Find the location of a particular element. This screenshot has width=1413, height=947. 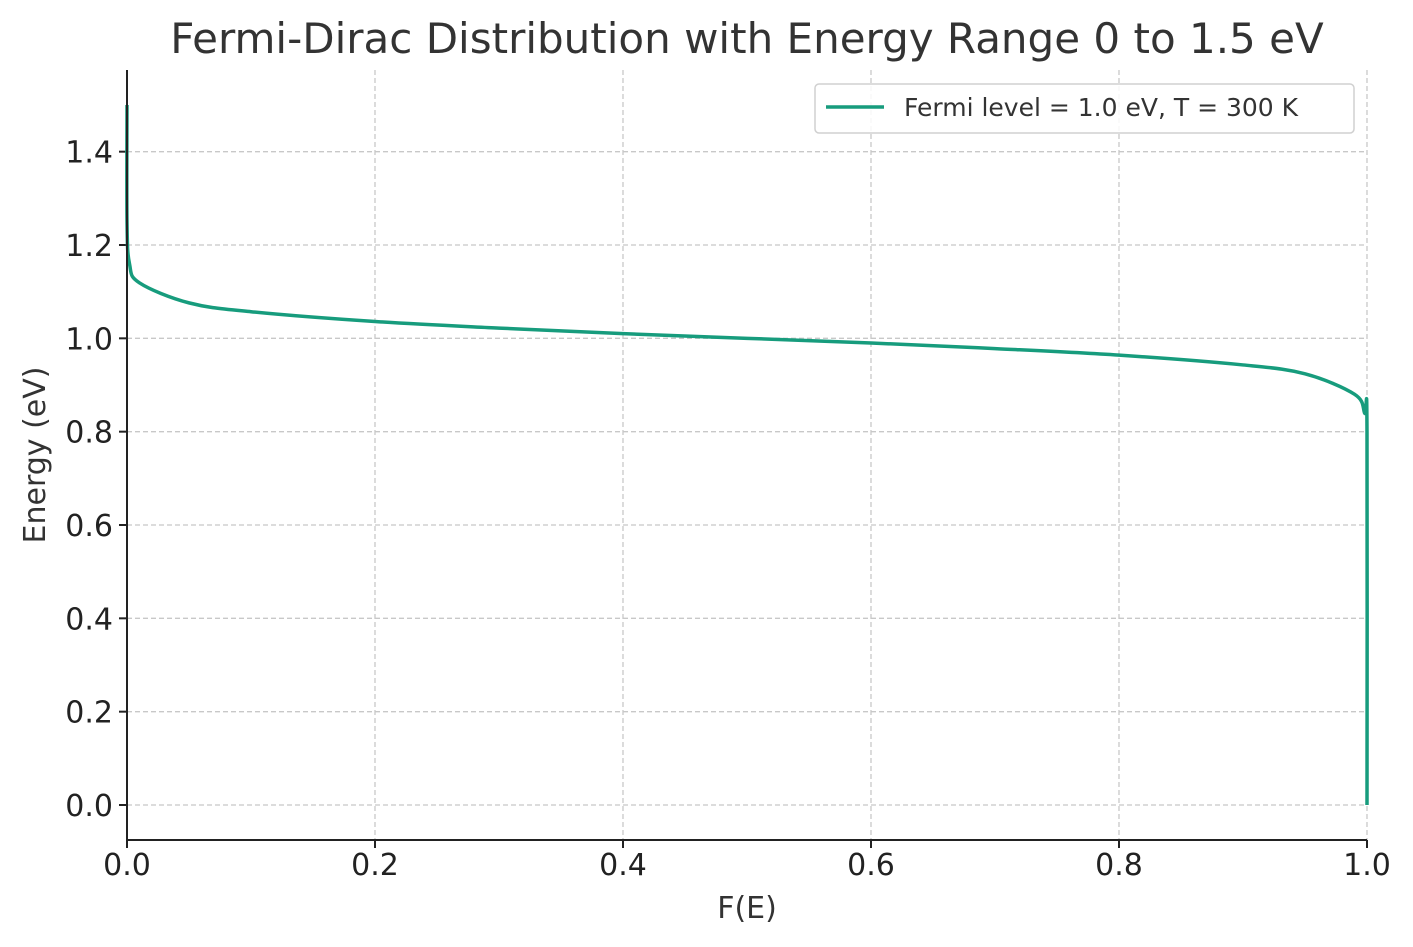

y-tick-label: 0.0 is located at coordinates (89, 806).